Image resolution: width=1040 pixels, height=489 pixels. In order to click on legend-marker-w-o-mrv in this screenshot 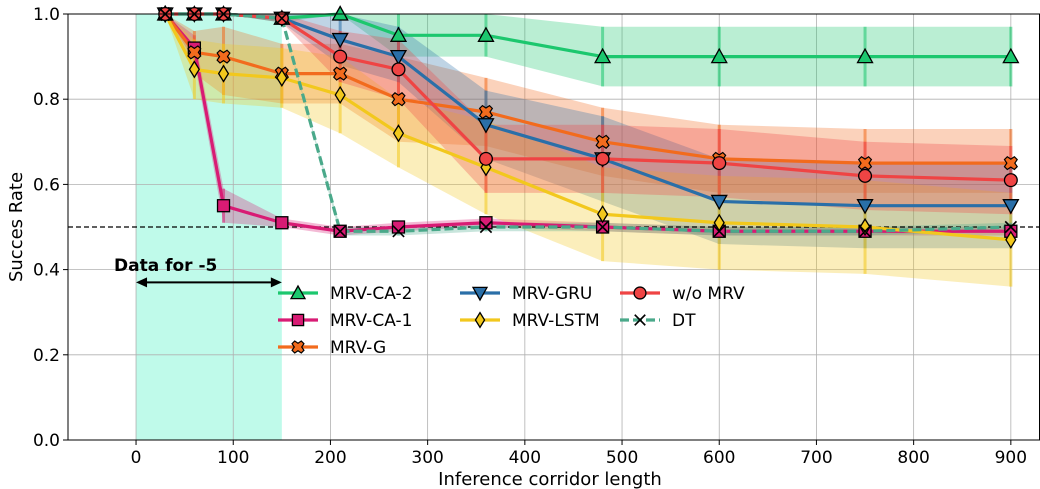, I will do `click(640, 293)`.